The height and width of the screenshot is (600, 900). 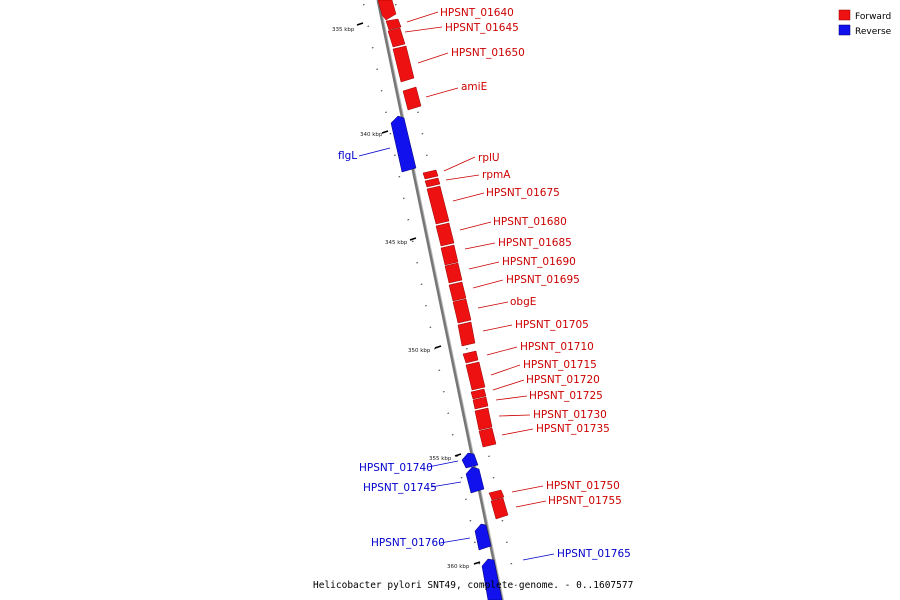 I want to click on kbp-label: 355 kbp, so click(x=440, y=459).